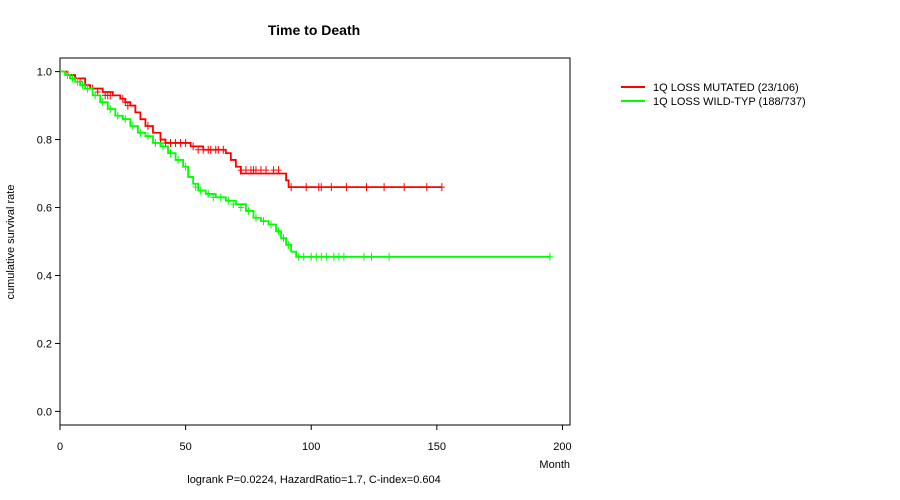  Describe the element at coordinates (554, 465) in the screenshot. I see `x-axis-label: Month` at that location.